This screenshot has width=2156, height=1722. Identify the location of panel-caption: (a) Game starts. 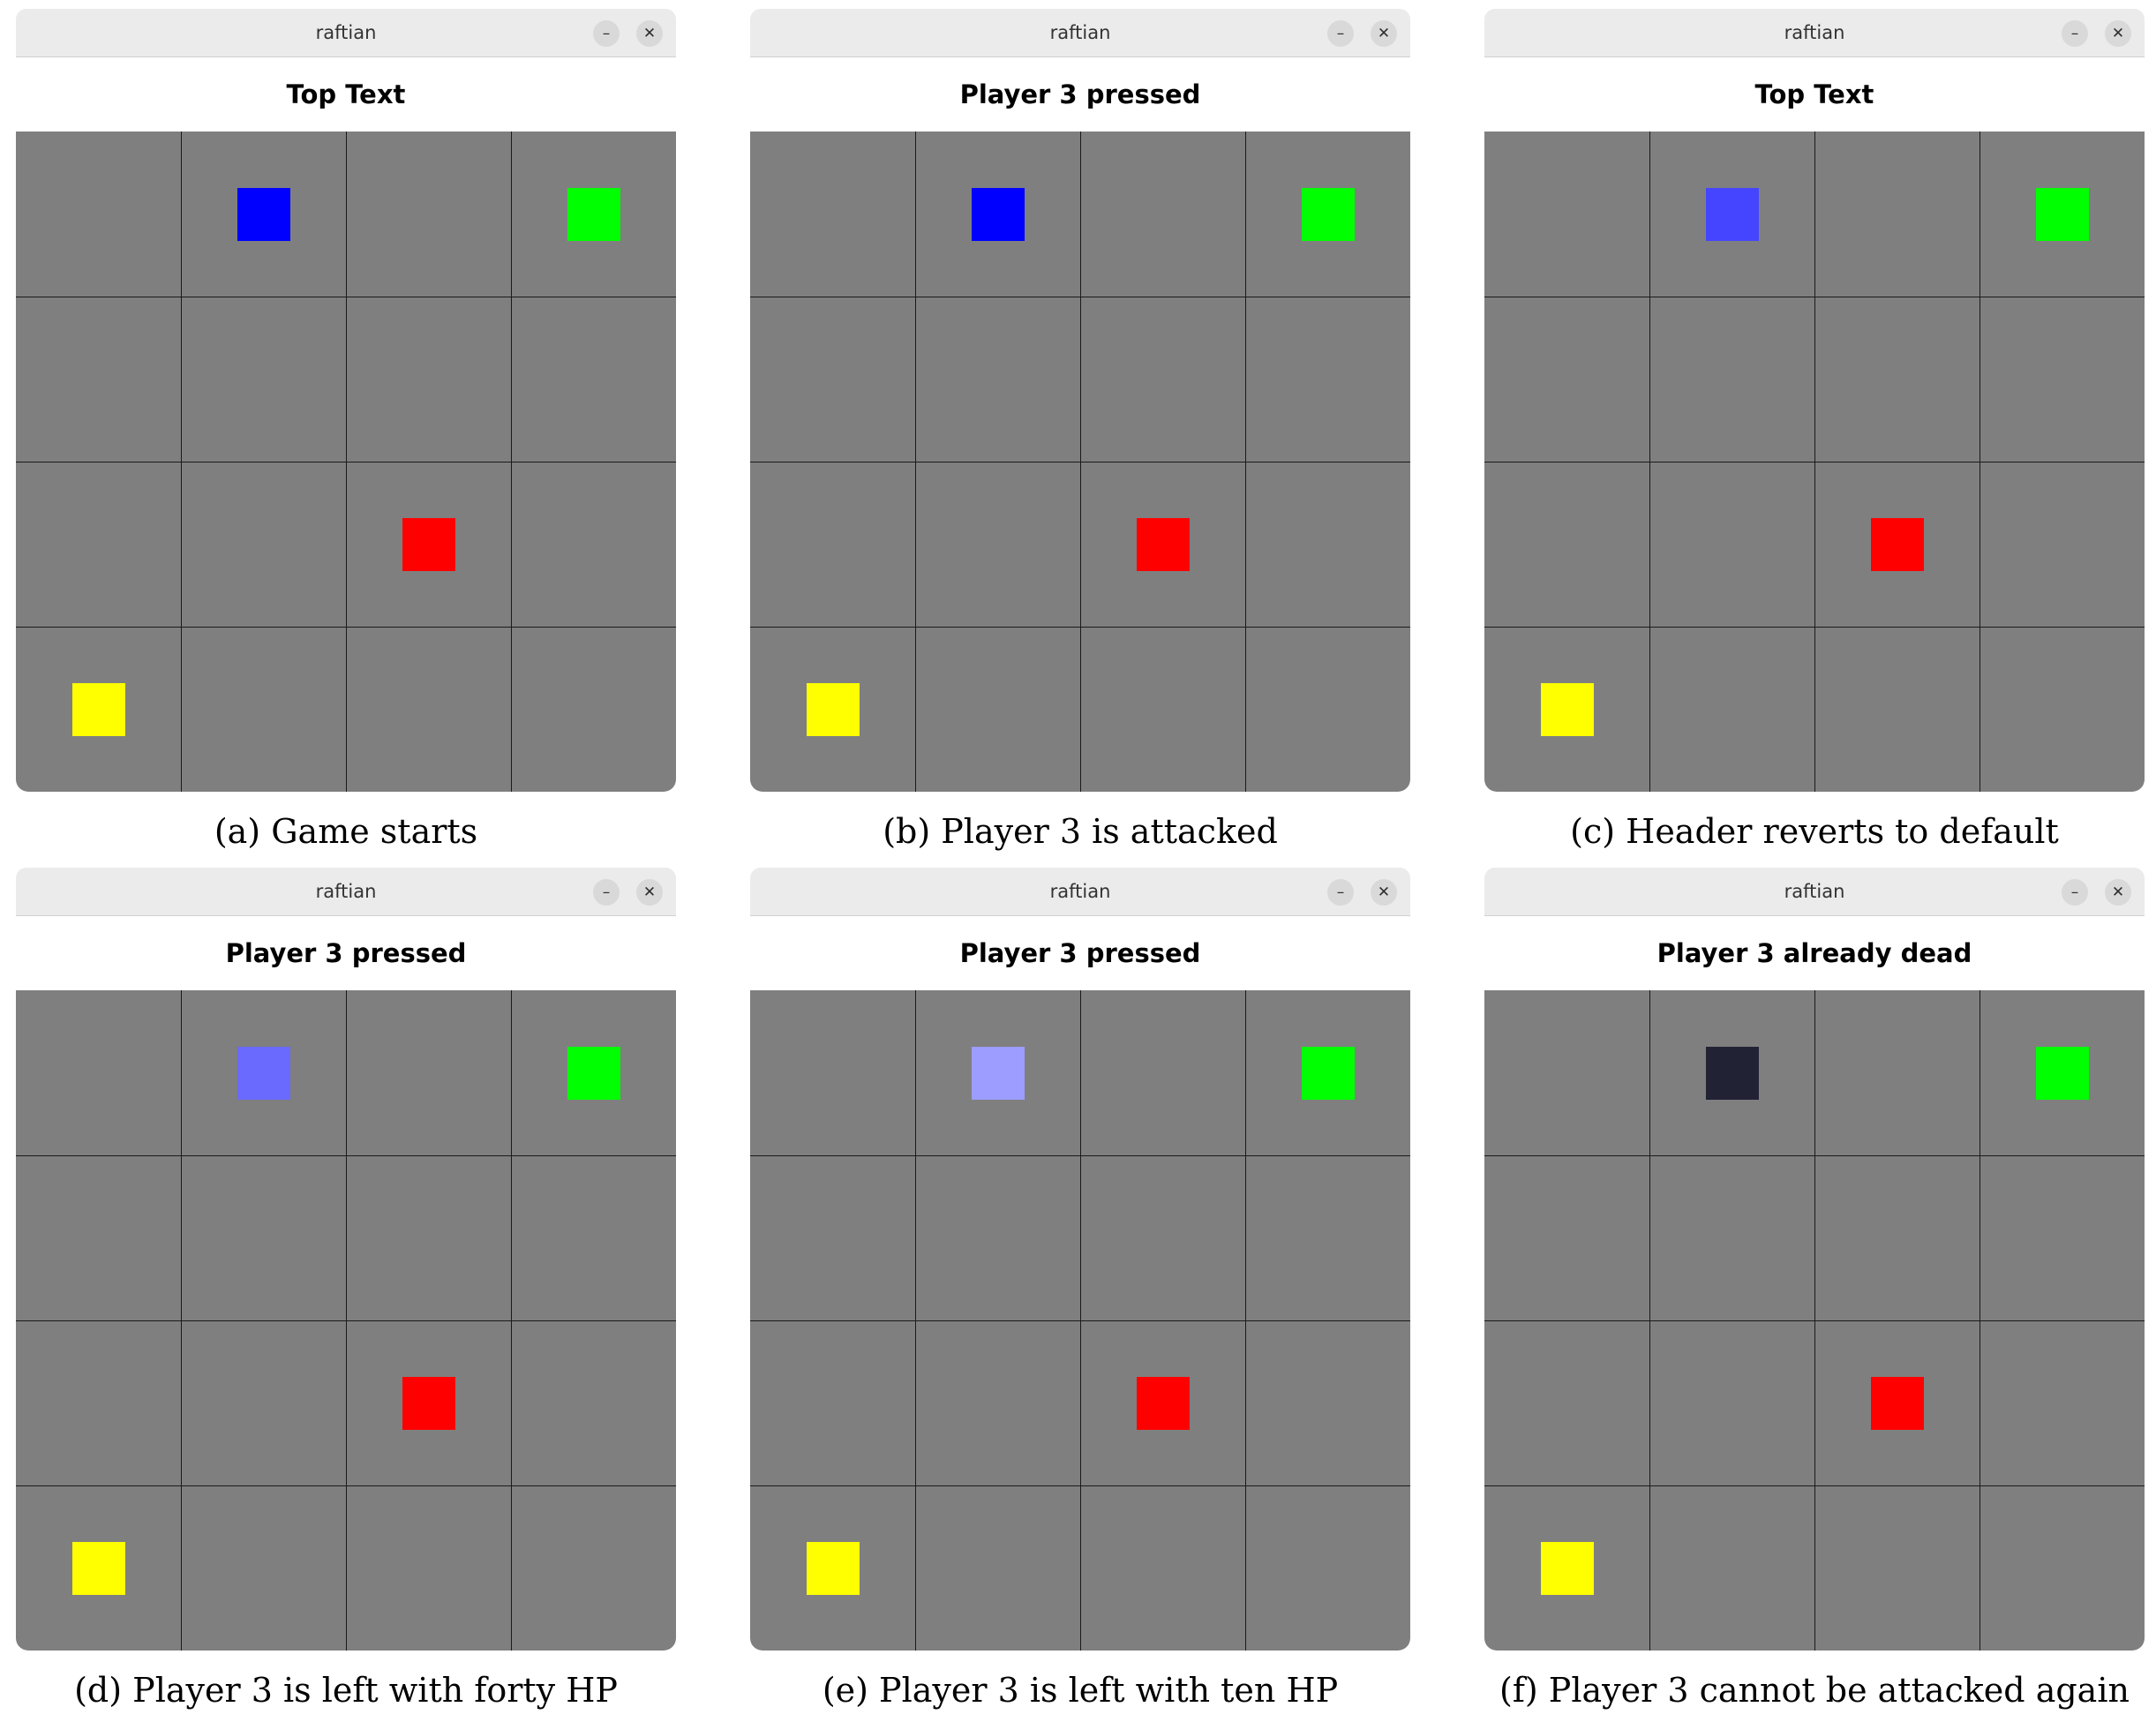
(346, 831).